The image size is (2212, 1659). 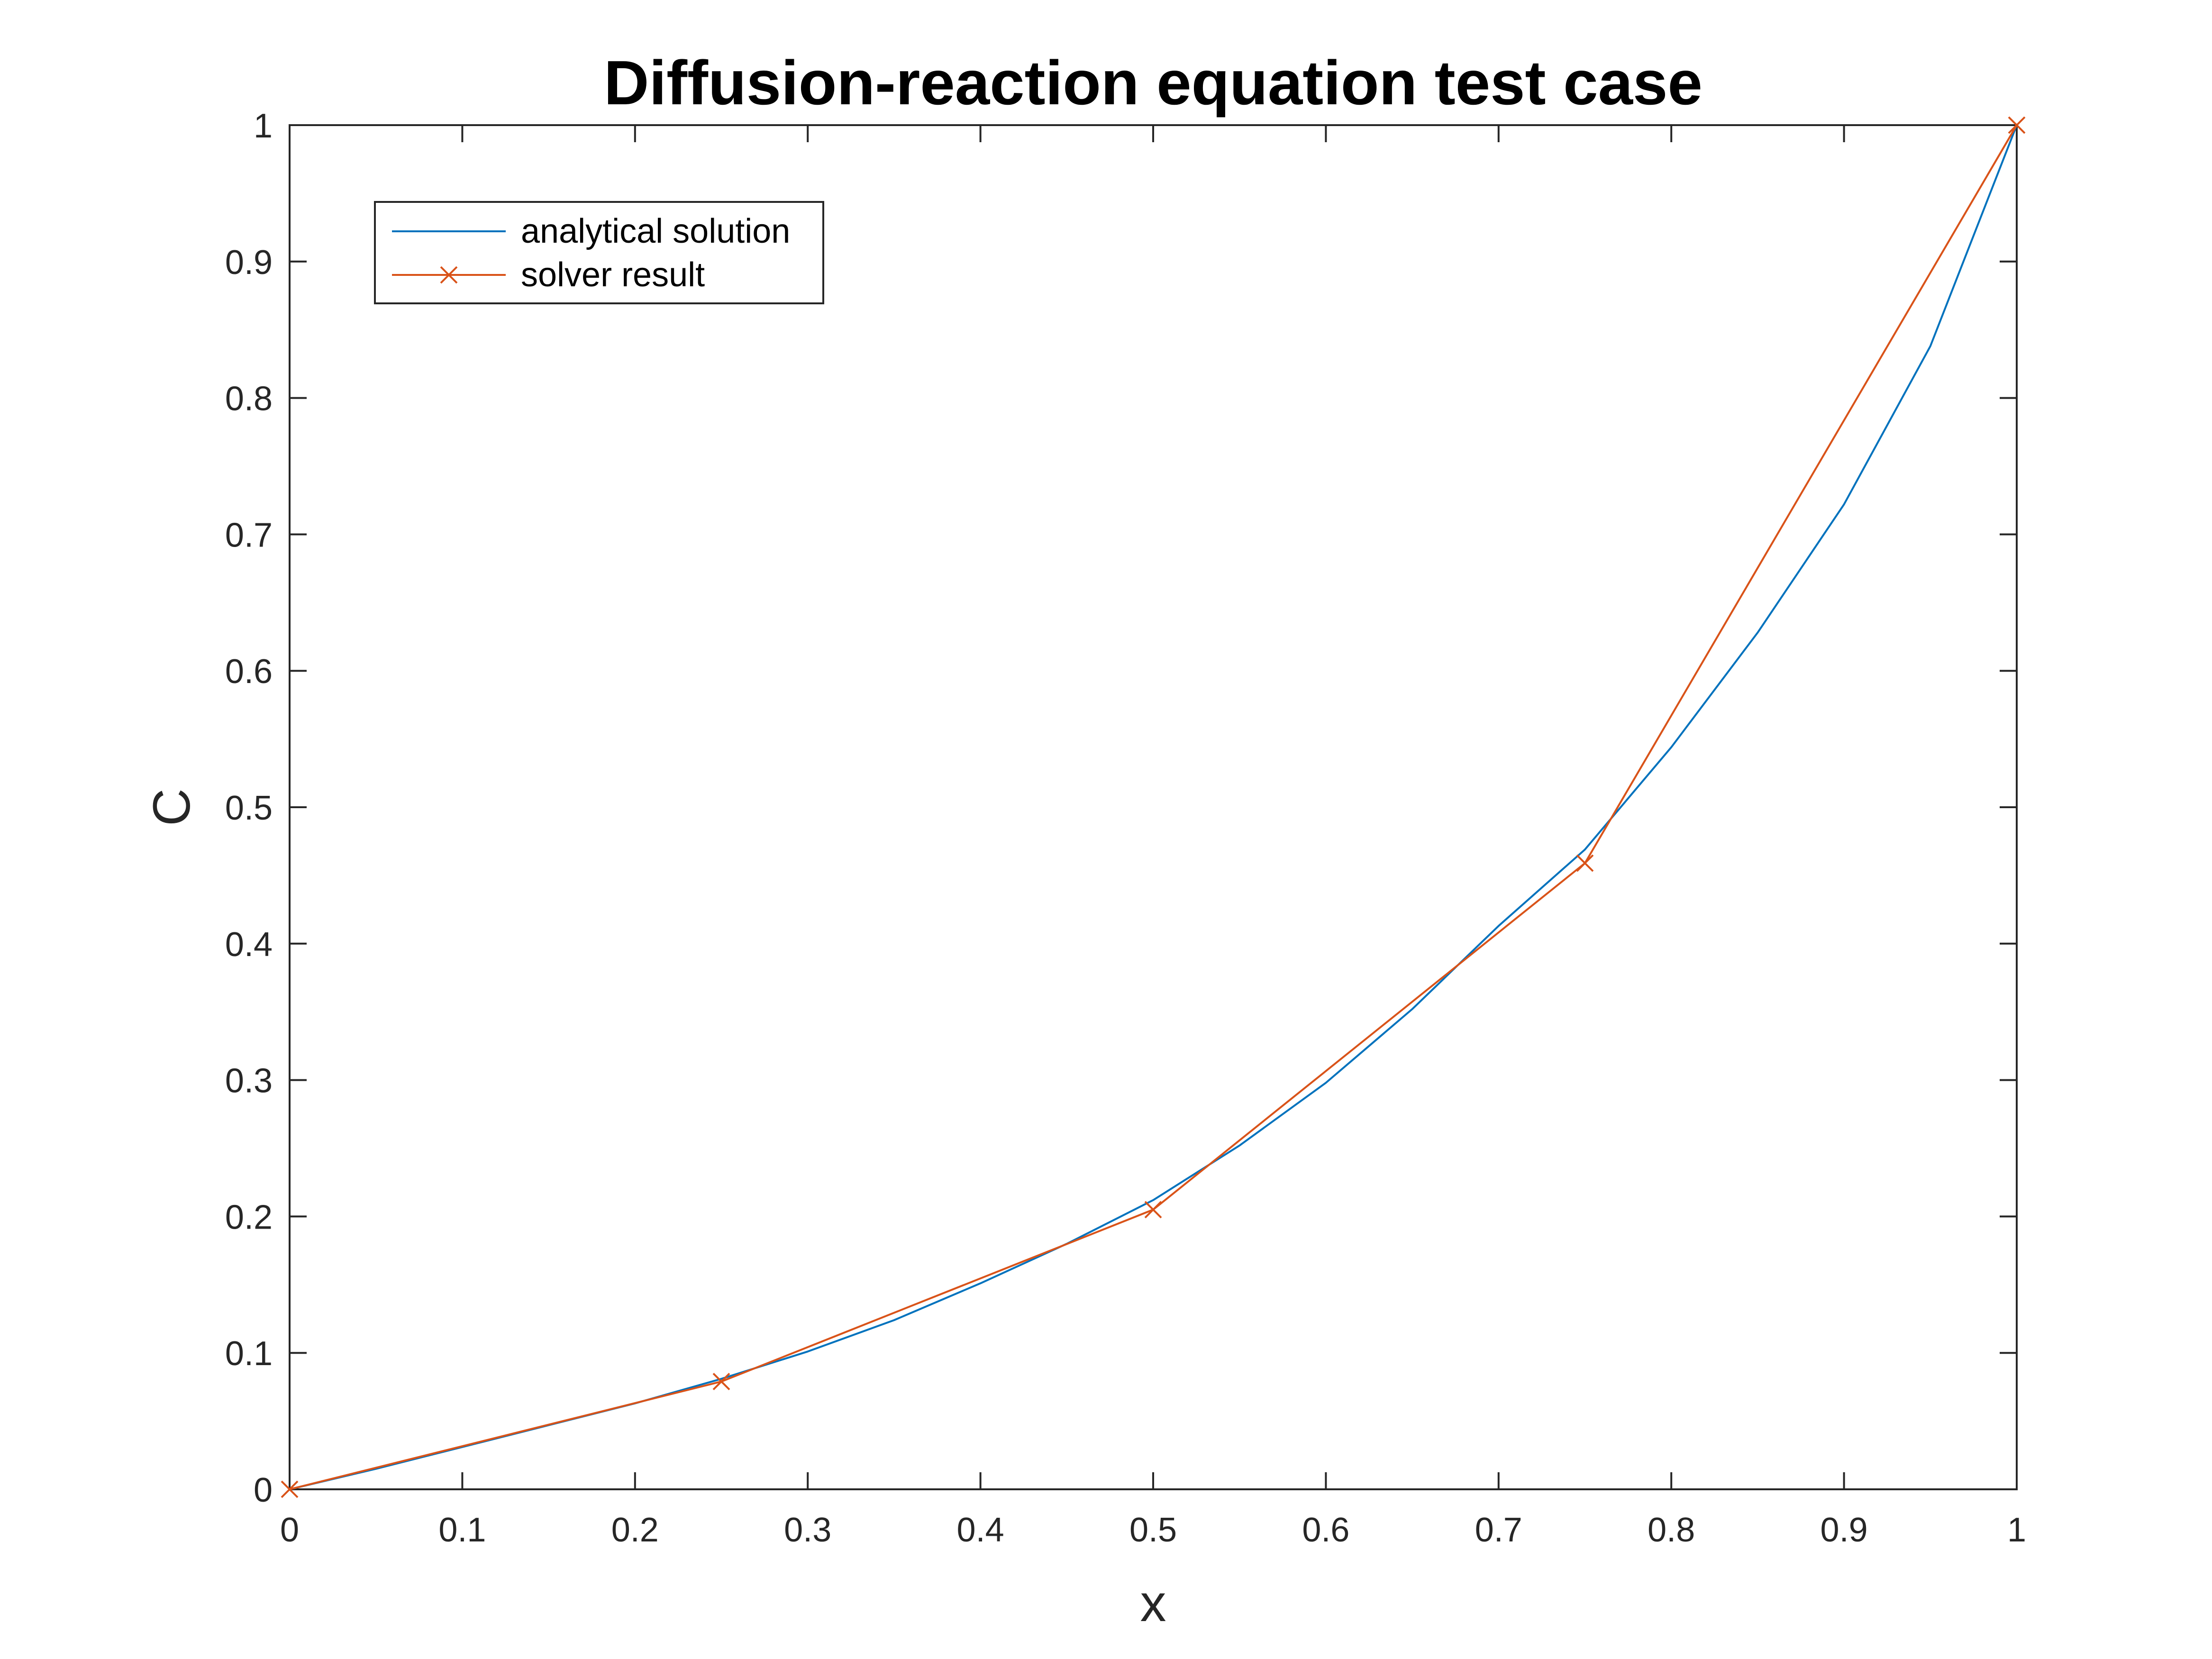 I want to click on x-tick-label: 0.3, so click(x=807, y=1530).